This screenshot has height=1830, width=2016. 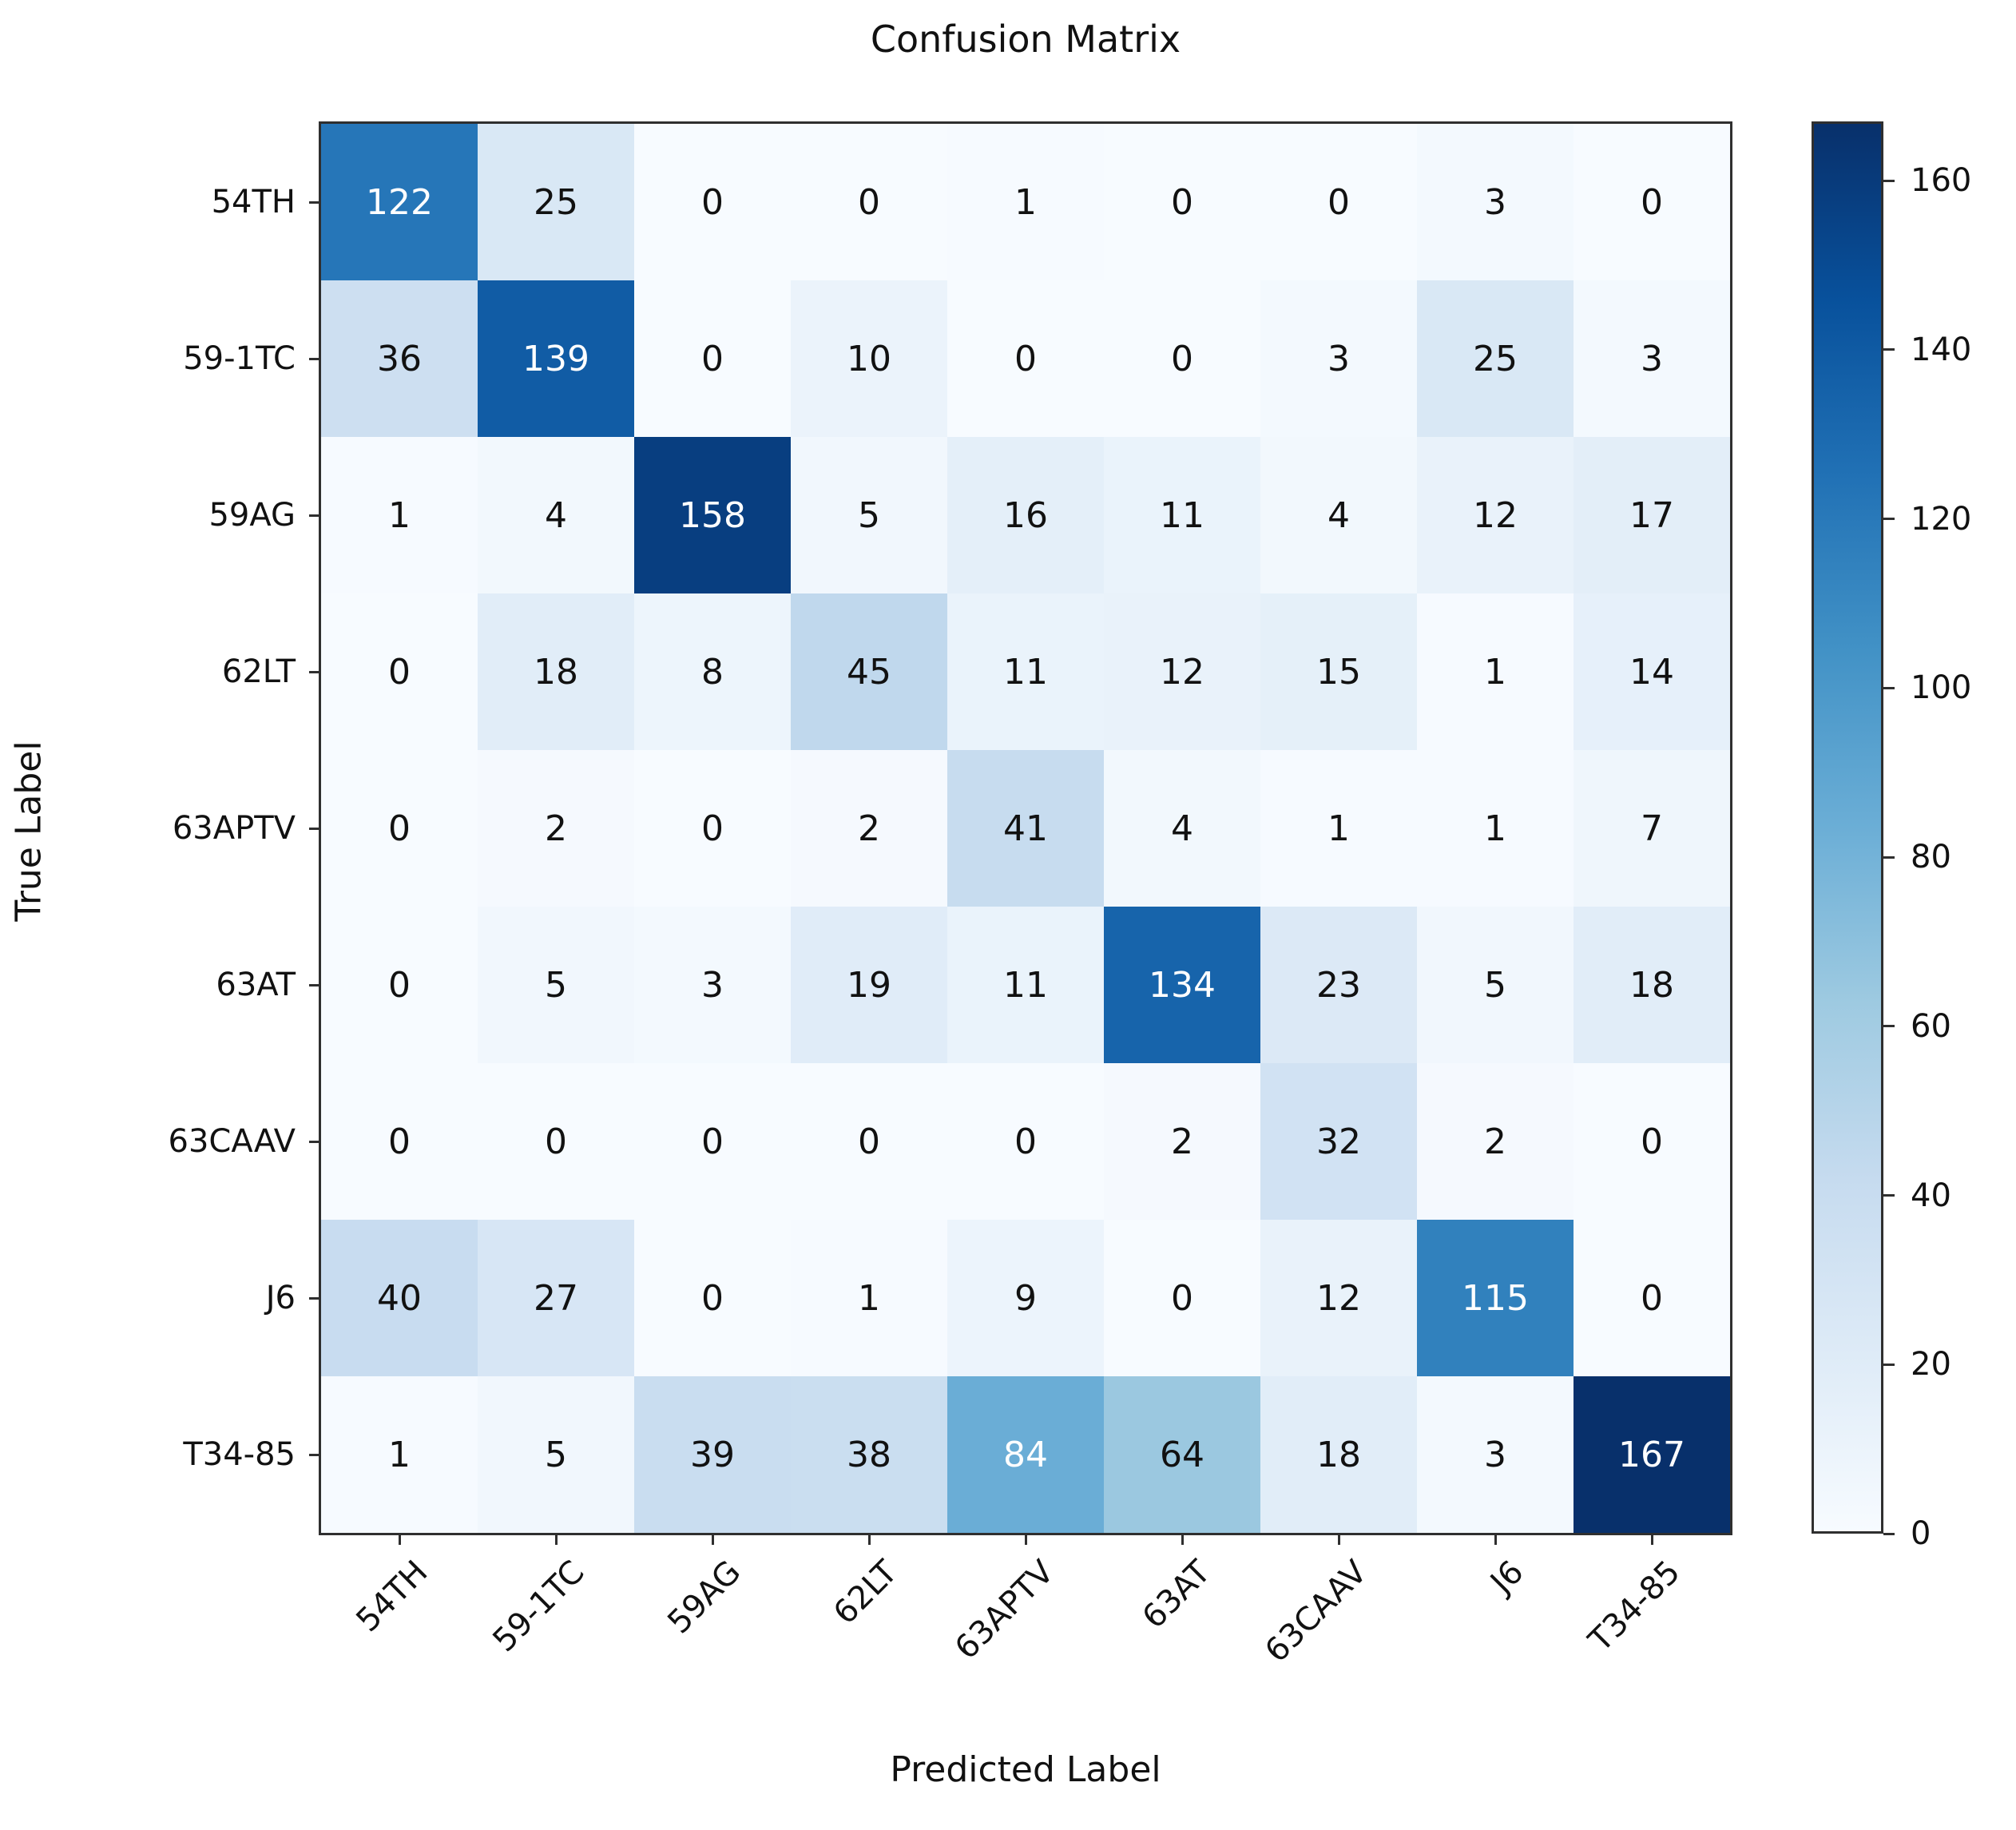 I want to click on colorbar-tick-label: 120, so click(x=1941, y=519).